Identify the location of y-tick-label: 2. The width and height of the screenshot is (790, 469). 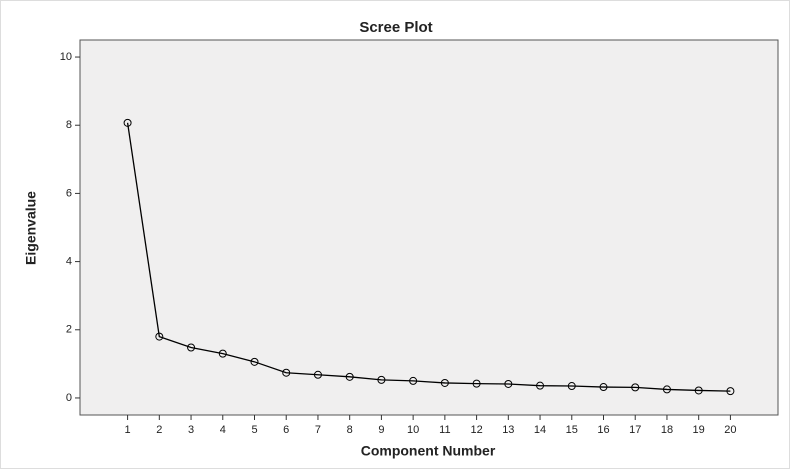
(69, 330).